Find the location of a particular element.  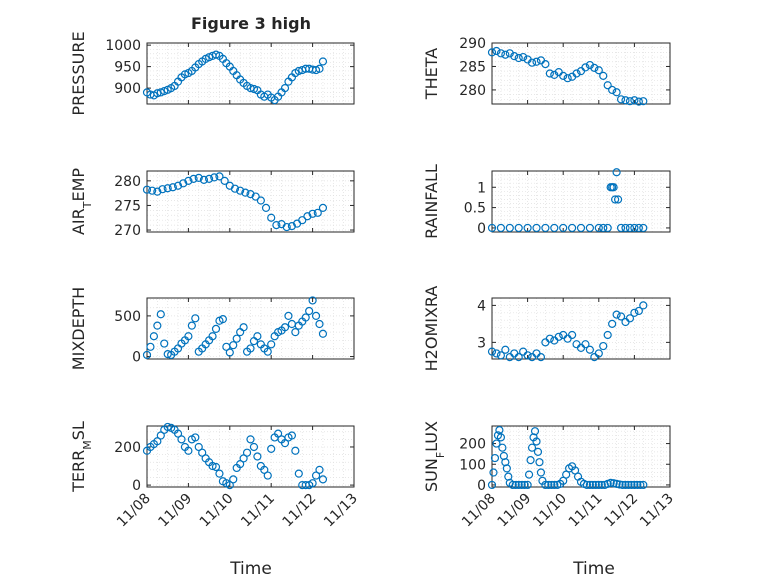

y-tick-label: 280 is located at coordinates (127, 182).